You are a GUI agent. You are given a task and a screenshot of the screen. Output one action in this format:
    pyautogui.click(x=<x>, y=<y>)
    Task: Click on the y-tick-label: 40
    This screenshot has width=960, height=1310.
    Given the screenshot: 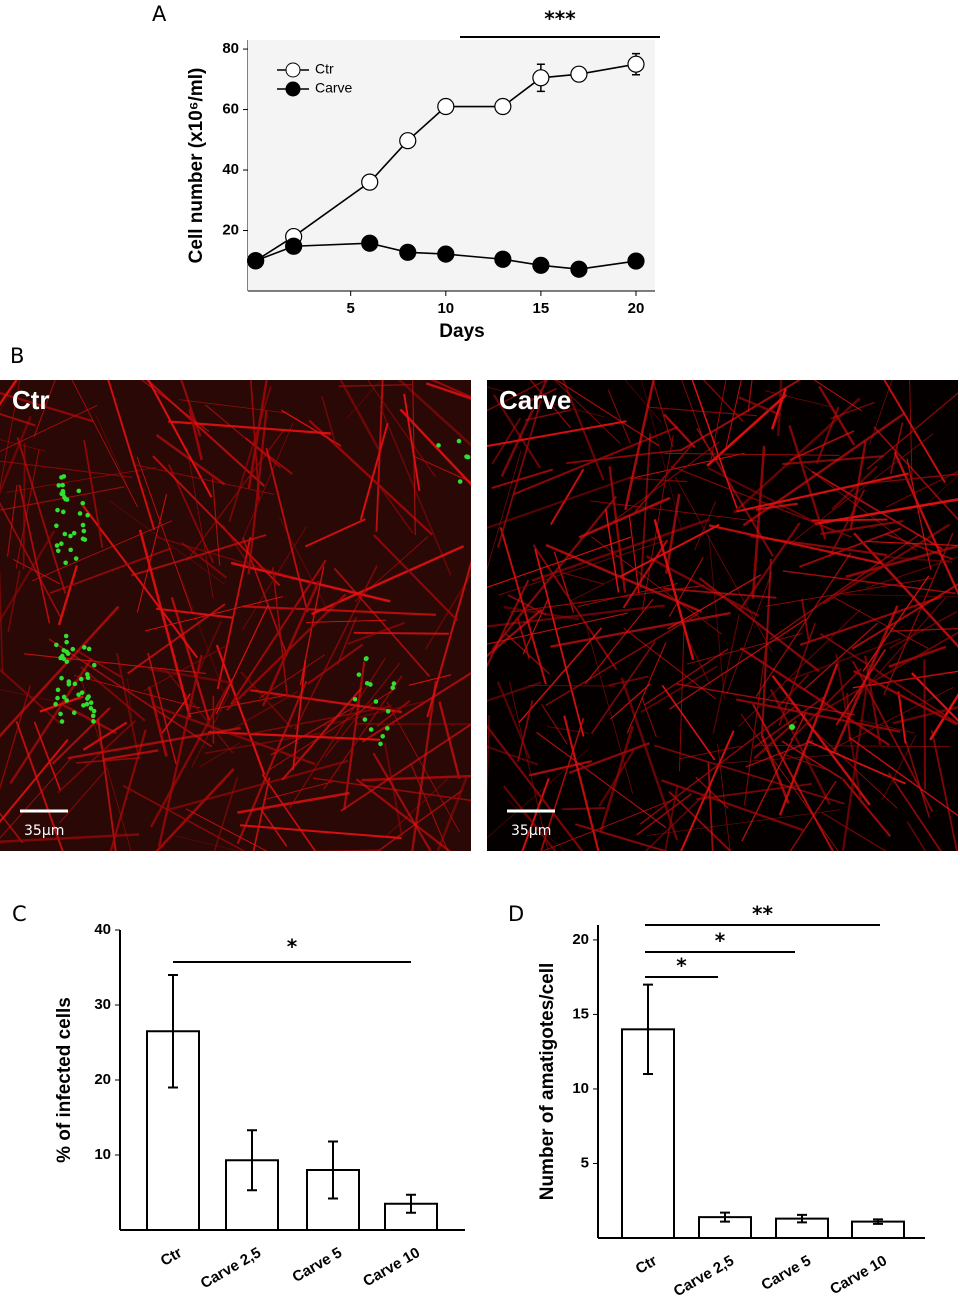 What is the action you would take?
    pyautogui.click(x=102, y=929)
    